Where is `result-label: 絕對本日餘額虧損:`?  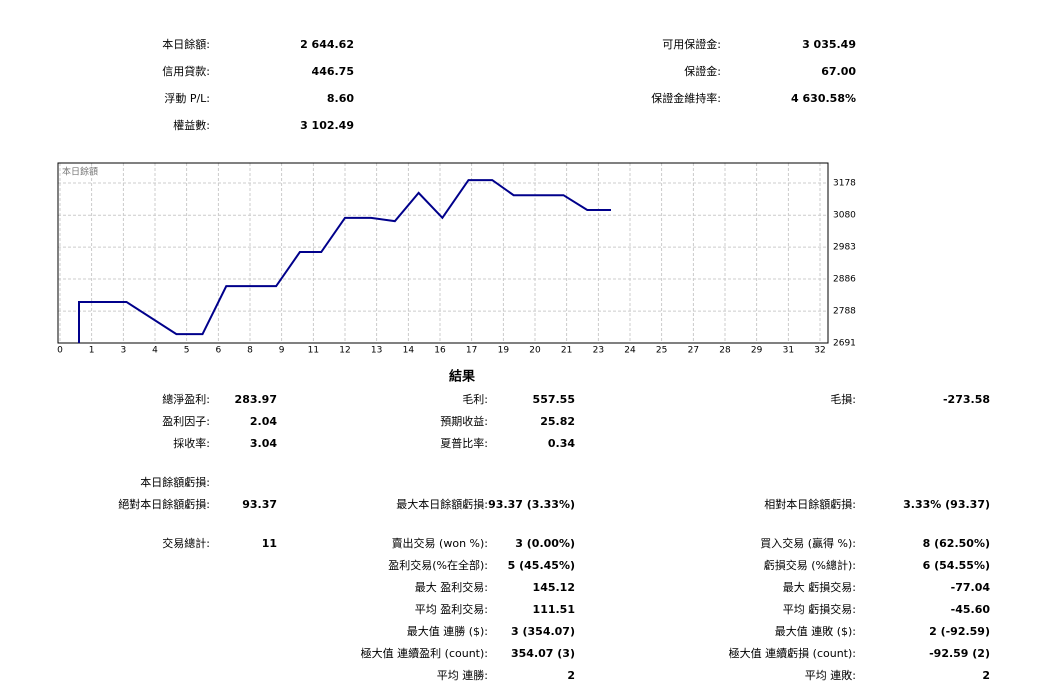 result-label: 絕對本日餘額虧損: is located at coordinates (164, 504).